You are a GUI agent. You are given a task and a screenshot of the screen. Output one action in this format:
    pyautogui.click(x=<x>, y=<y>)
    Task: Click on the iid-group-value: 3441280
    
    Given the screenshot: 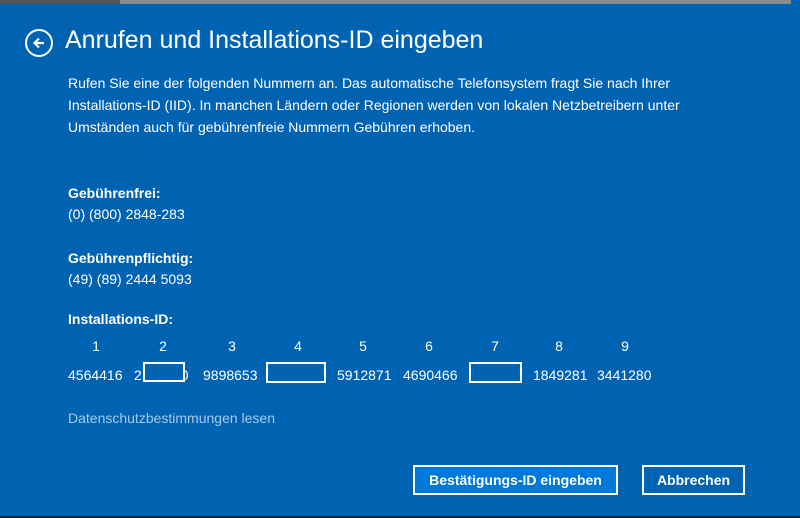 What is the action you would take?
    pyautogui.click(x=624, y=375)
    